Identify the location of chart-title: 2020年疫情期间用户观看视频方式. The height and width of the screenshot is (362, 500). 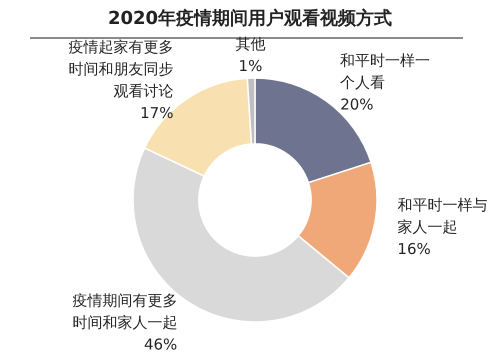
(250, 18).